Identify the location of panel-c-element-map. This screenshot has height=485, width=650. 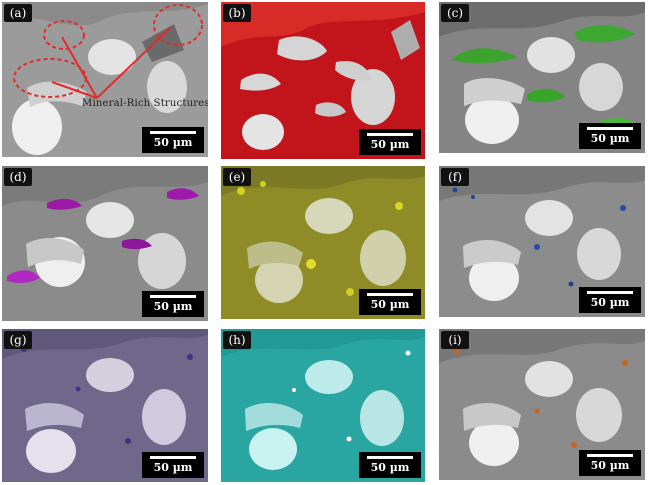
(542, 77).